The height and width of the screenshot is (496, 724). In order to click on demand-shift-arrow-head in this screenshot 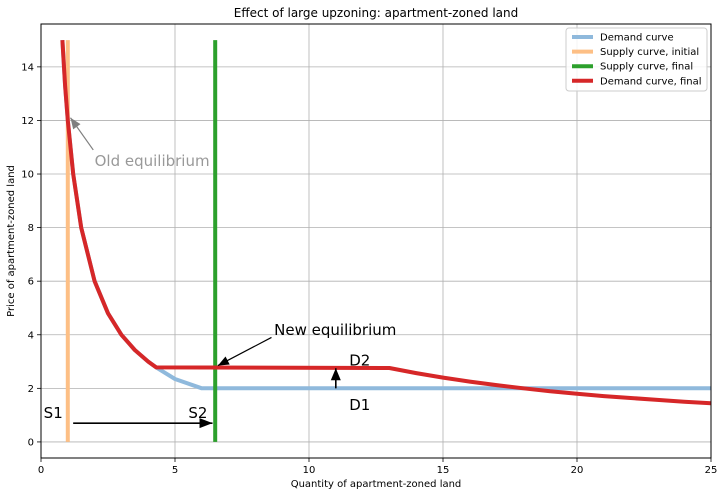, I will do `click(335, 374)`.